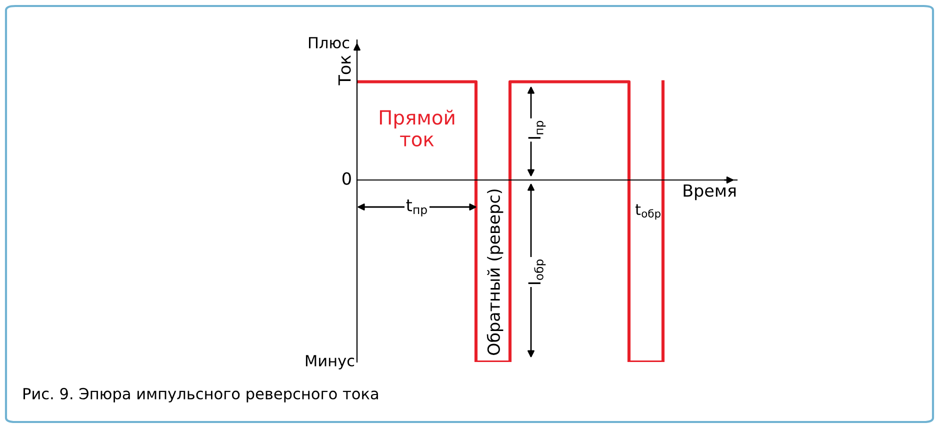 Image resolution: width=939 pixels, height=428 pixels. Describe the element at coordinates (710, 192) in the screenshot. I see `x-axis-title: Время` at that location.